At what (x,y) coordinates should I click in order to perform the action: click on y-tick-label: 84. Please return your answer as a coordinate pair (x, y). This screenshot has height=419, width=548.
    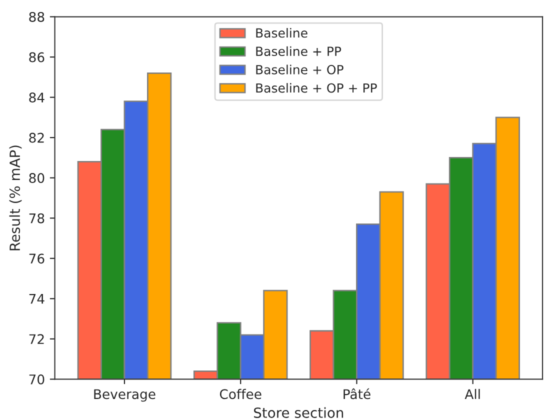
    Looking at the image, I should click on (36, 97).